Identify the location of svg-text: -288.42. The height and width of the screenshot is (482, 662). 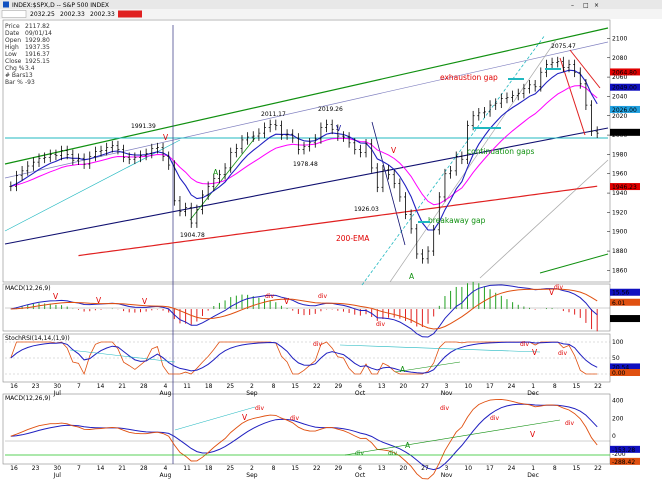
(623, 462).